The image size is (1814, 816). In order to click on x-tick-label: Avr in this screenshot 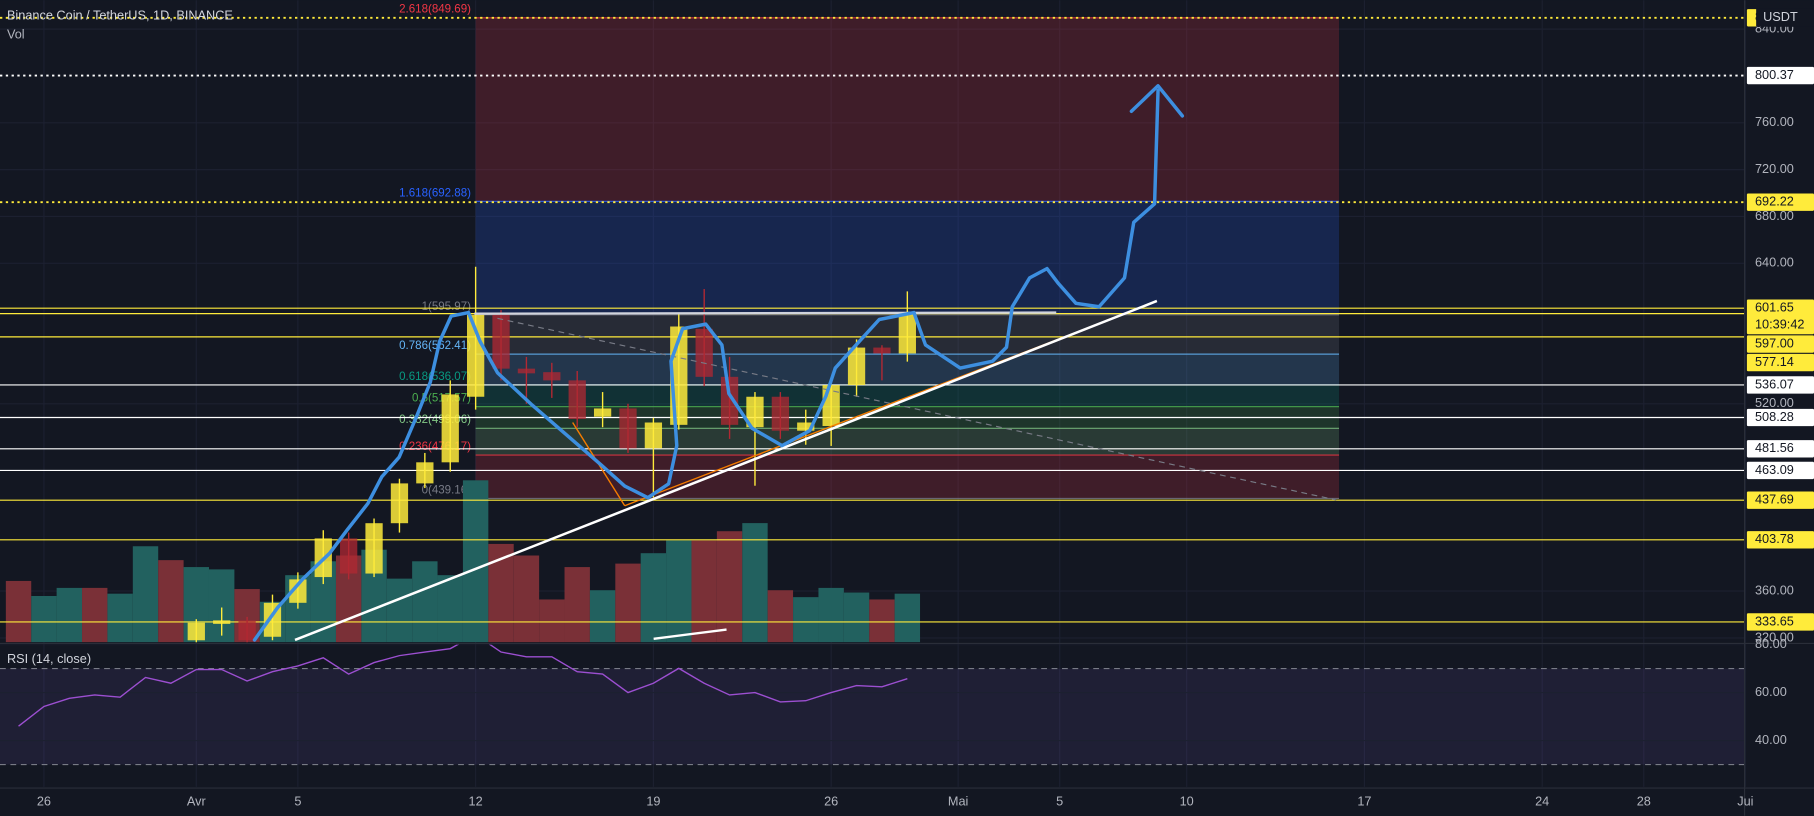, I will do `click(197, 800)`.